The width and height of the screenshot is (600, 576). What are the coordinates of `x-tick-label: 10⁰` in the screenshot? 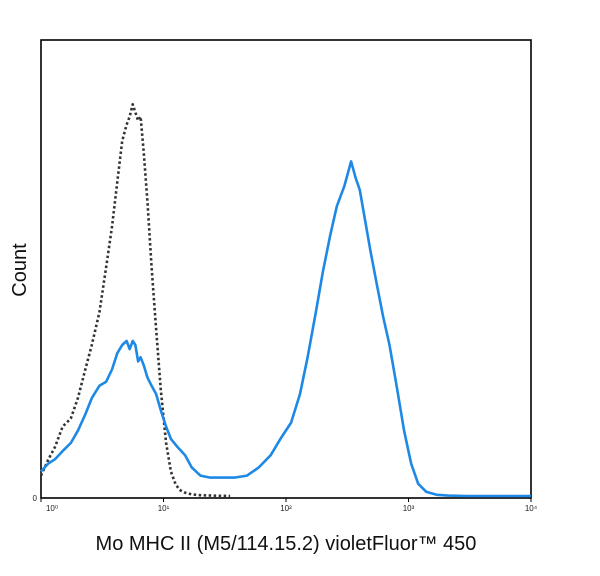 It's located at (52, 508).